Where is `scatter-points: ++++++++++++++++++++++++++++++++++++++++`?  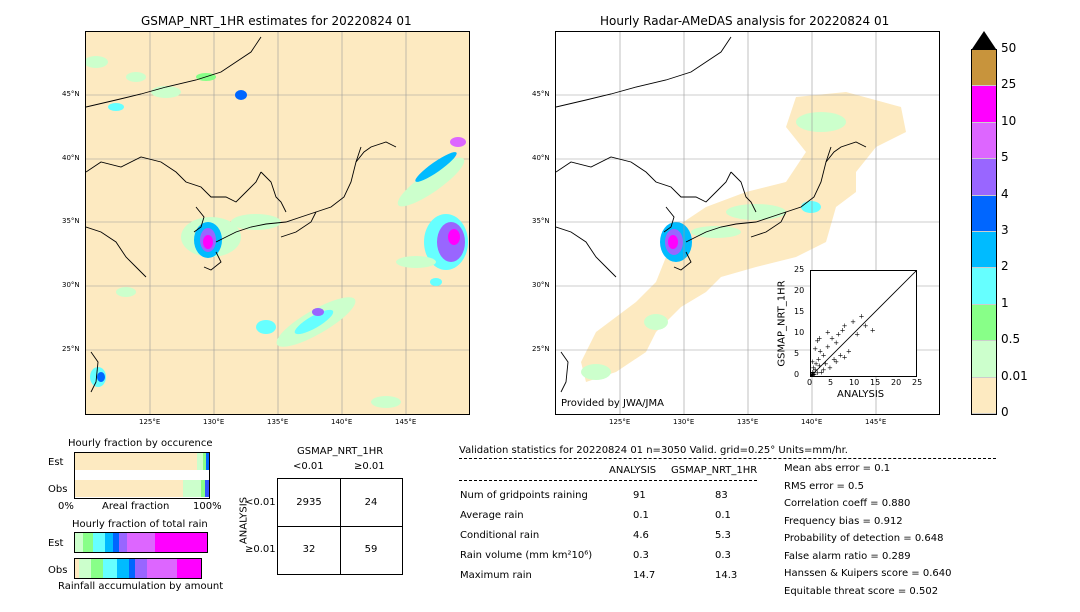
scatter-points: ++++++++++++++++++++++++++++++++++++++++ is located at coordinates (842, 346).